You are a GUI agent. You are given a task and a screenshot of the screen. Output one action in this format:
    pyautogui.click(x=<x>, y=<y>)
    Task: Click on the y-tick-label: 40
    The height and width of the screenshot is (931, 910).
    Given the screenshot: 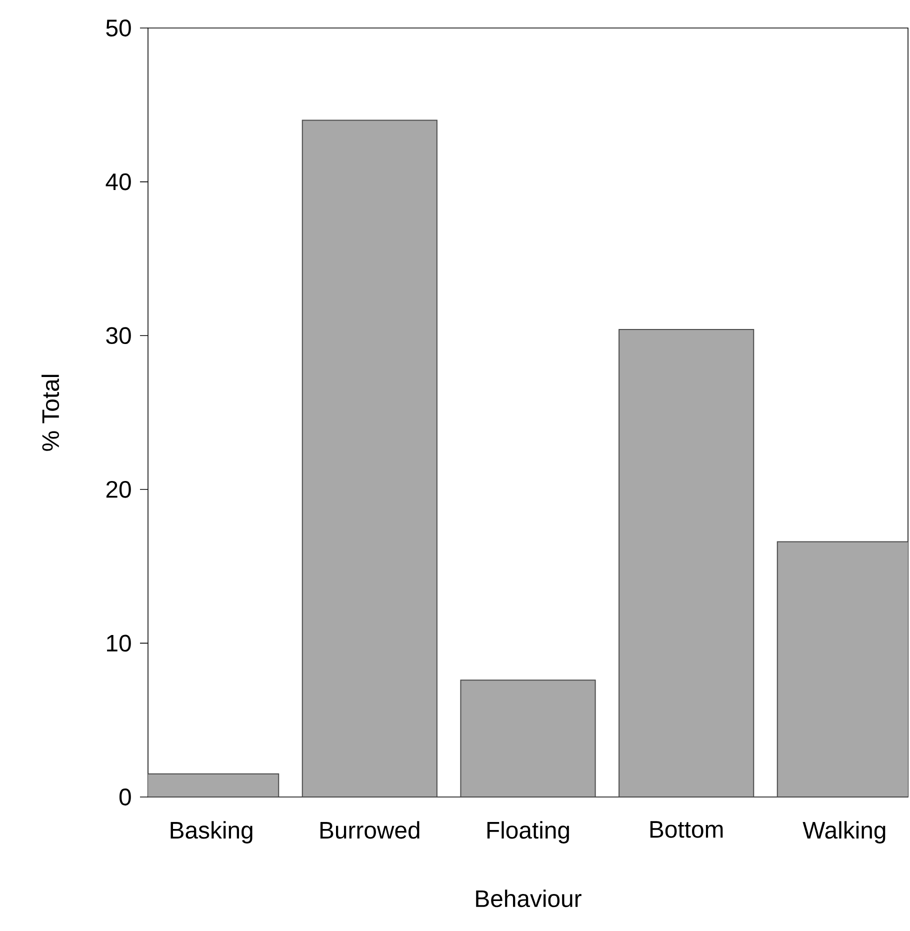 What is the action you would take?
    pyautogui.click(x=118, y=181)
    